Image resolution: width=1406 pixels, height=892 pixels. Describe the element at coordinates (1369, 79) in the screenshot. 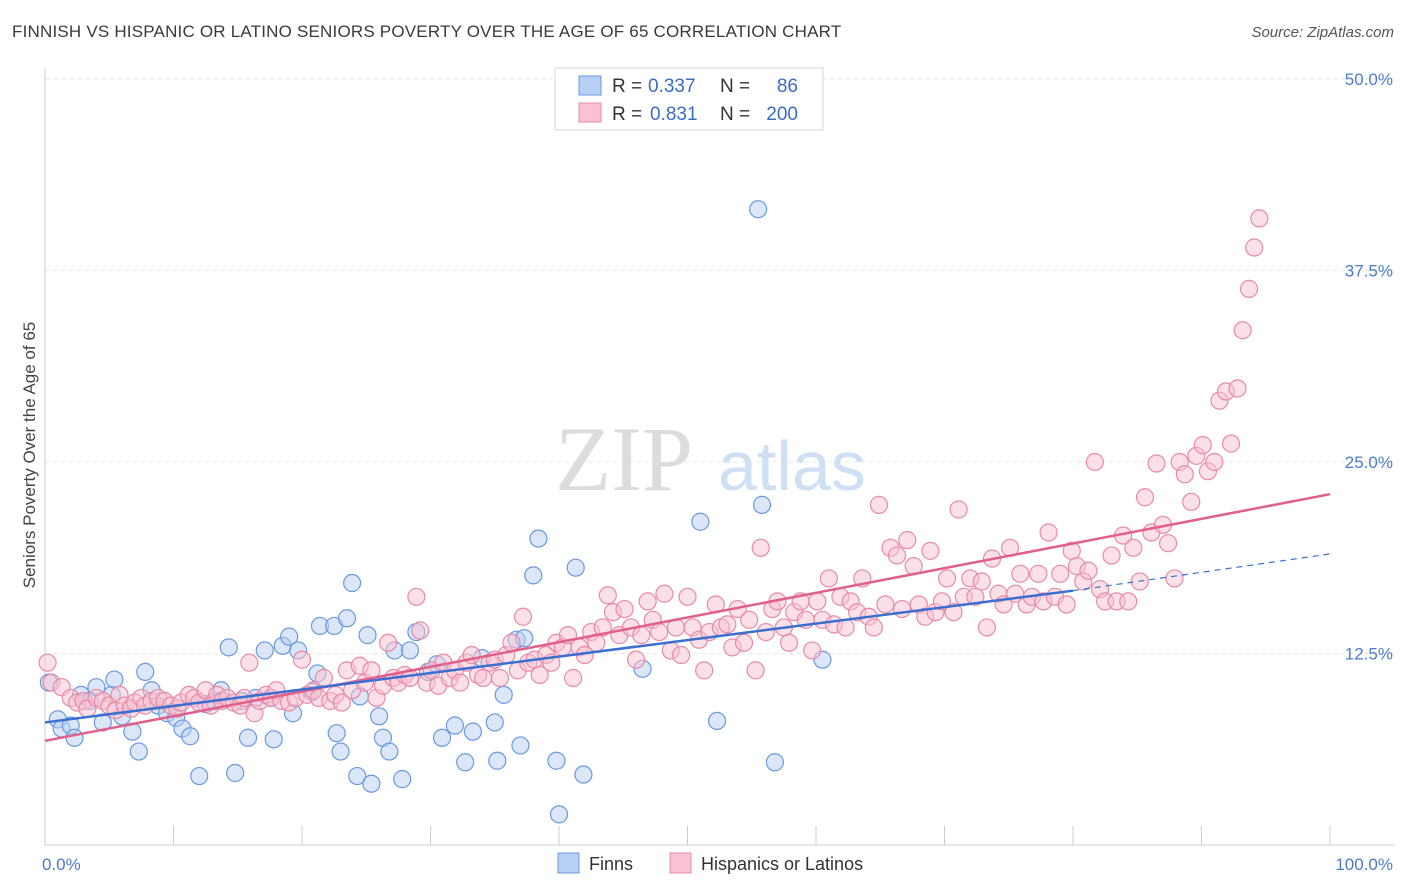

I see `y-tick-label: 50.0%` at that location.